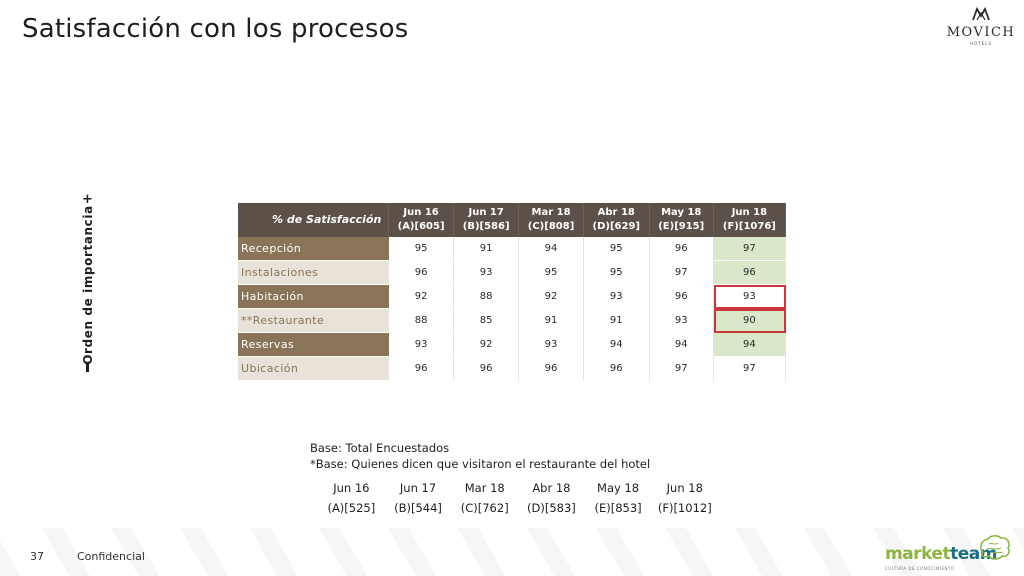  I want to click on confidential-label: Confidencial, so click(111, 556).